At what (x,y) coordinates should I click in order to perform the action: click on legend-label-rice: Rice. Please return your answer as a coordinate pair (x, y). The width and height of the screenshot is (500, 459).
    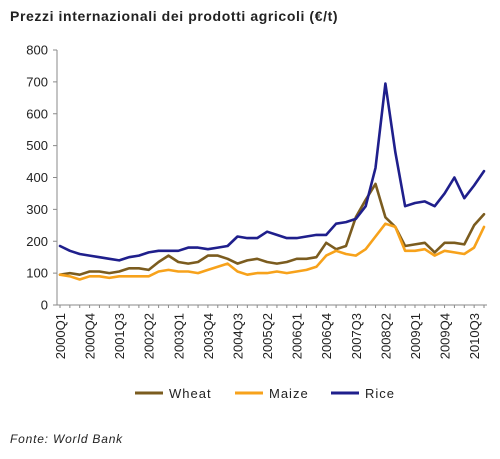
    Looking at the image, I should click on (380, 393).